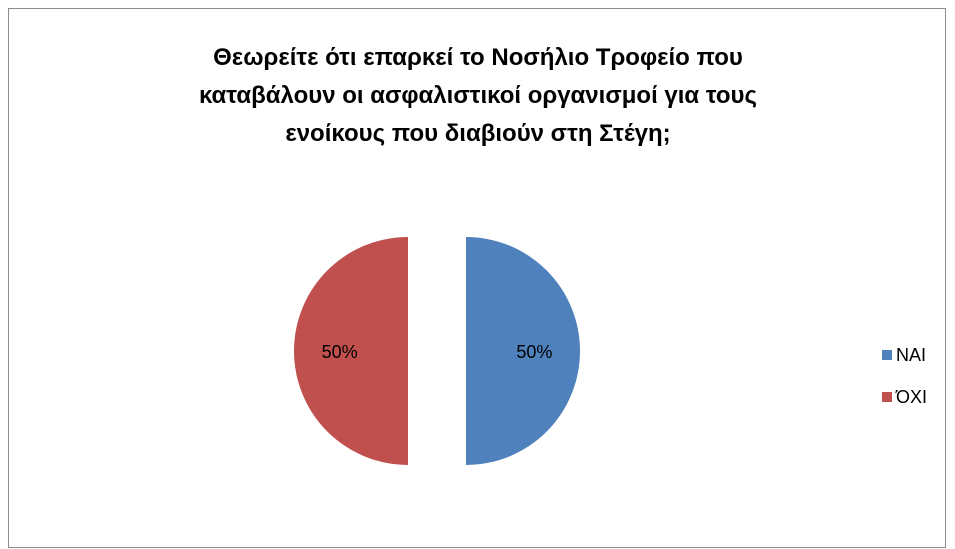 The image size is (955, 549). I want to click on legend-label-nai: ΝΑΙ, so click(911, 355).